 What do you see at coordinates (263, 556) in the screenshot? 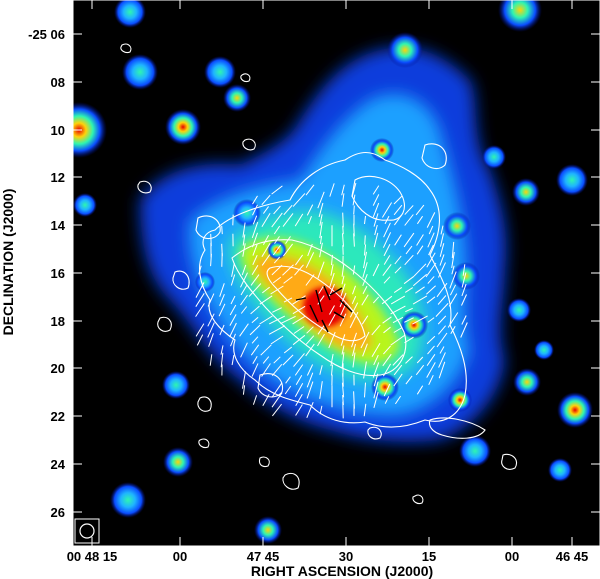
I see `x-tick-label: 47 45` at bounding box center [263, 556].